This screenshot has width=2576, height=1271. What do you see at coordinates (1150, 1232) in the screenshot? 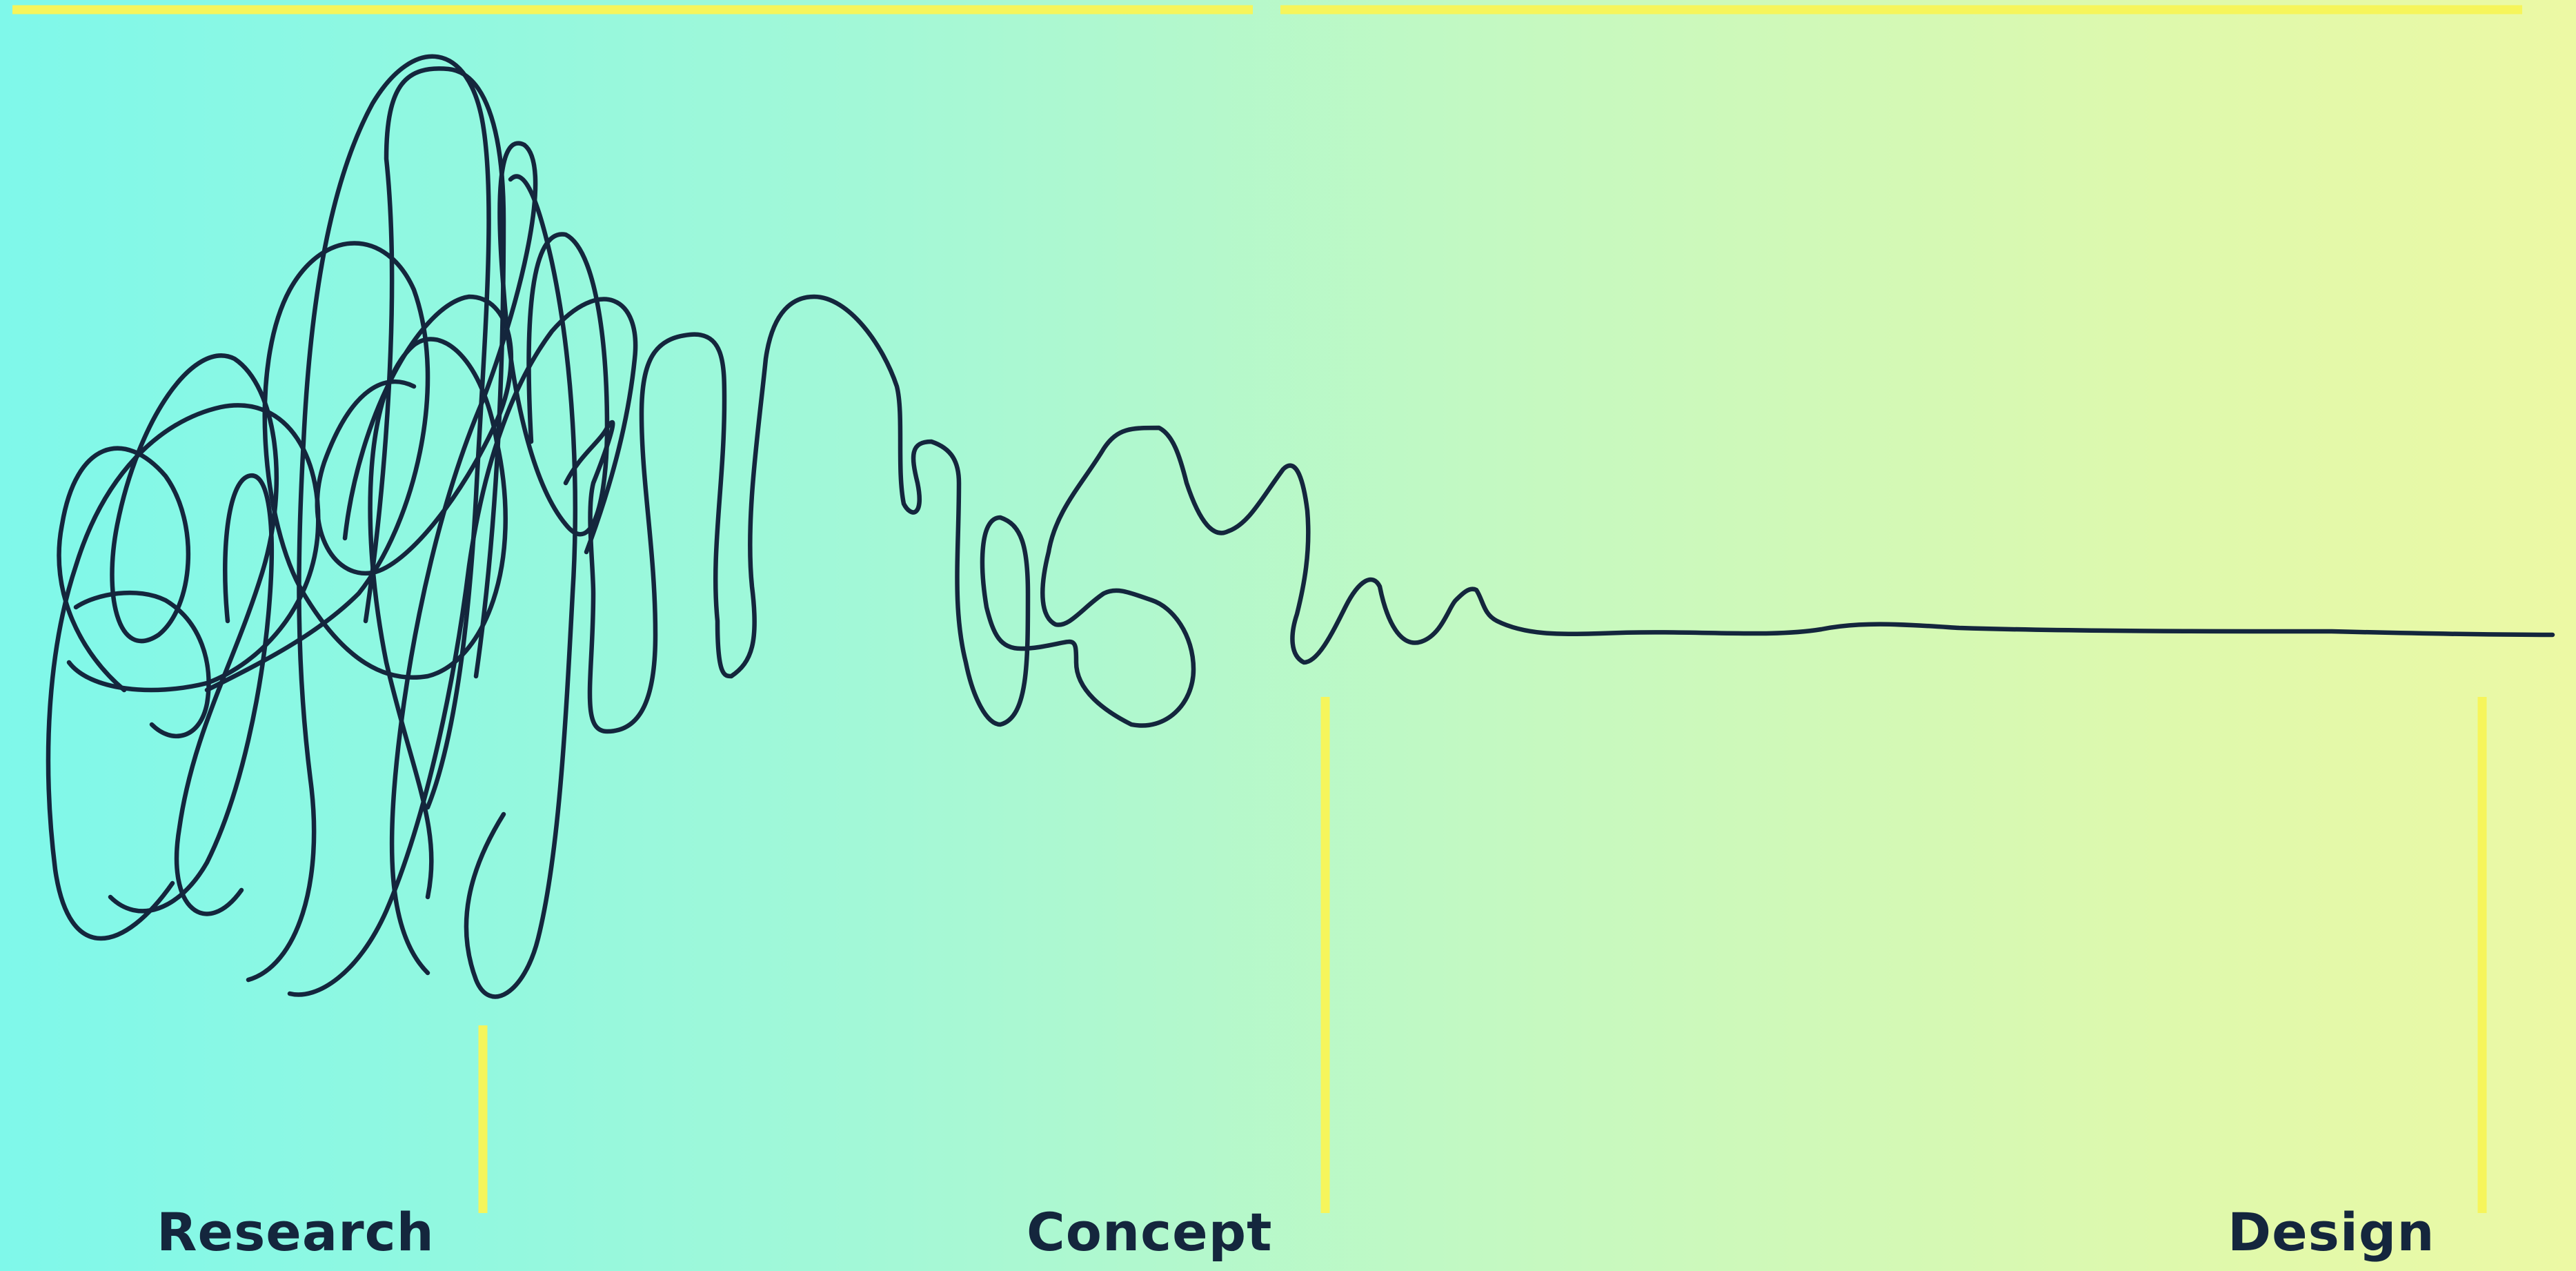
I see `stage-label-concept: Concept` at bounding box center [1150, 1232].